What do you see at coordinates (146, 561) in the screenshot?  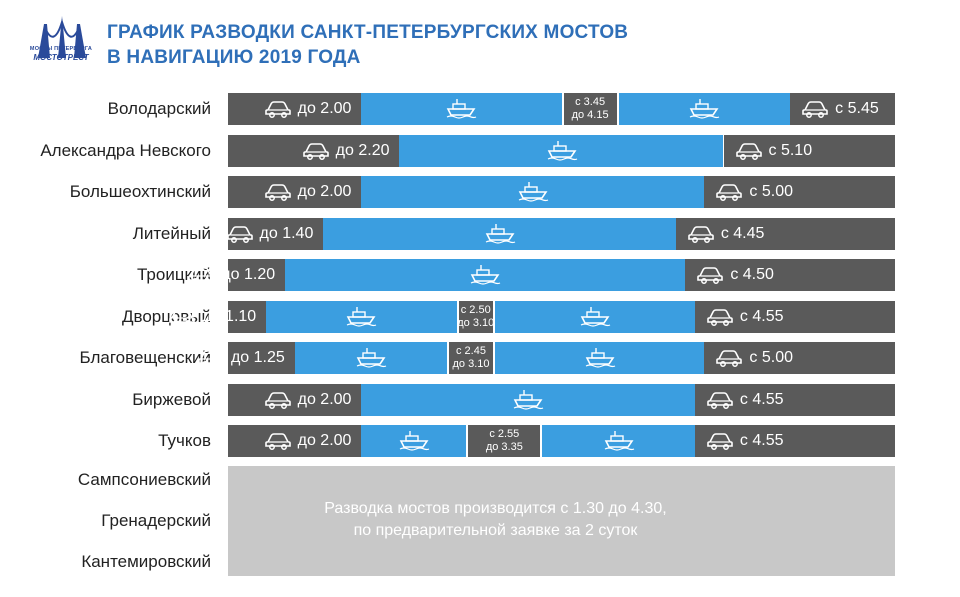 I see `by-request-bridge-name: Кантемировский` at bounding box center [146, 561].